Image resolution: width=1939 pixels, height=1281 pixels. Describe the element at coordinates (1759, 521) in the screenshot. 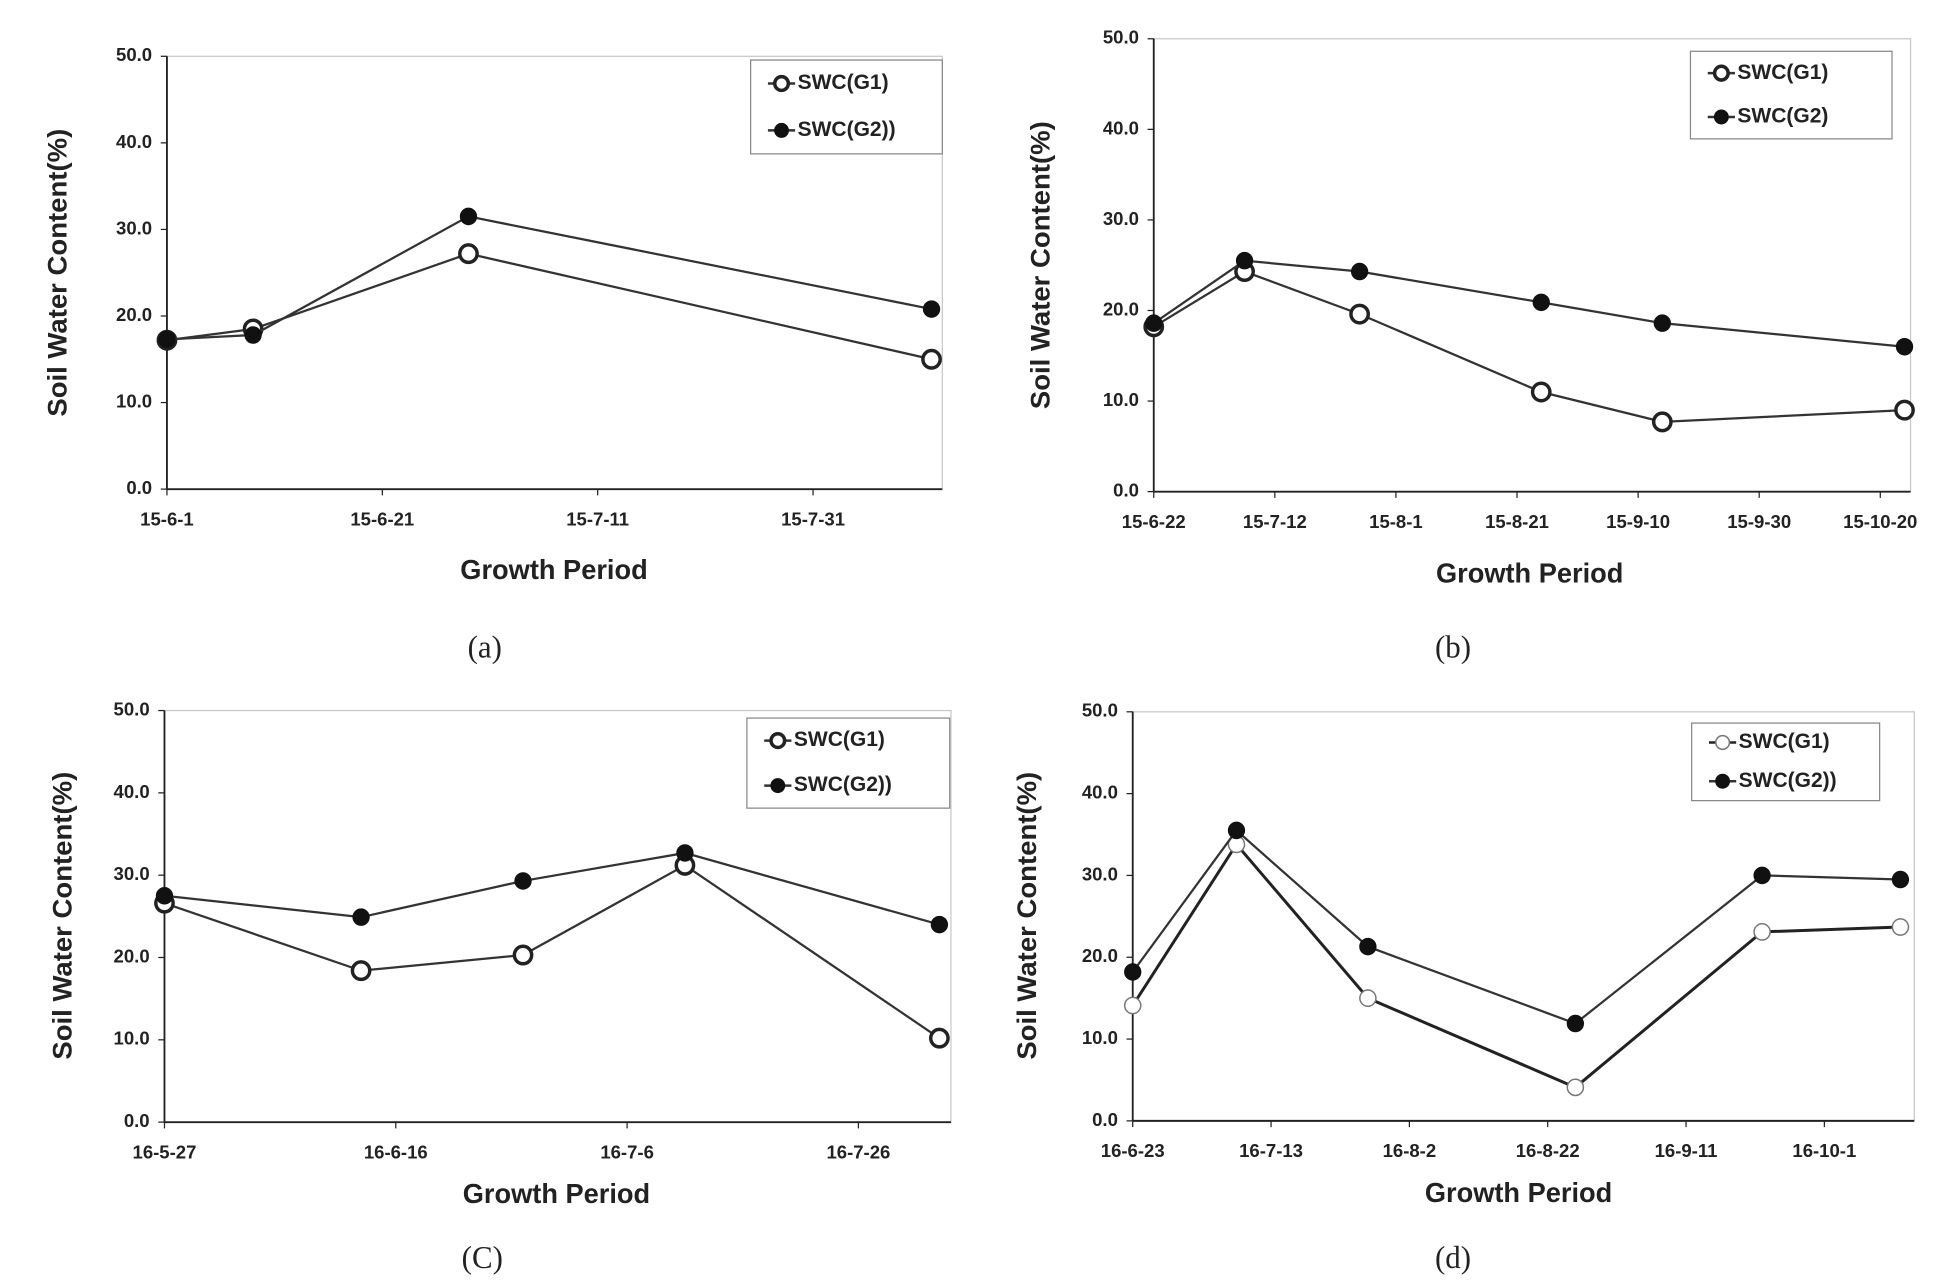

I see `x-tick-label: 15-9-30` at that location.